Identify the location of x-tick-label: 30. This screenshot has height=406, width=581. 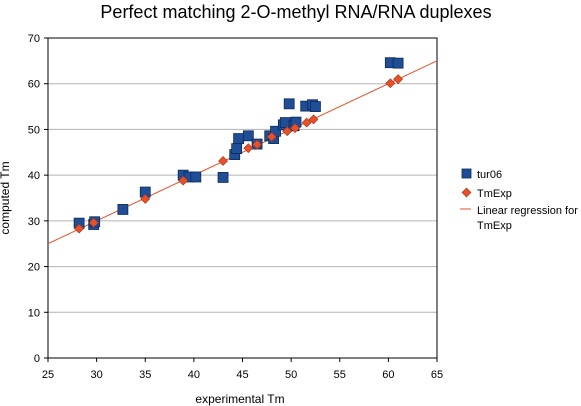
(97, 375).